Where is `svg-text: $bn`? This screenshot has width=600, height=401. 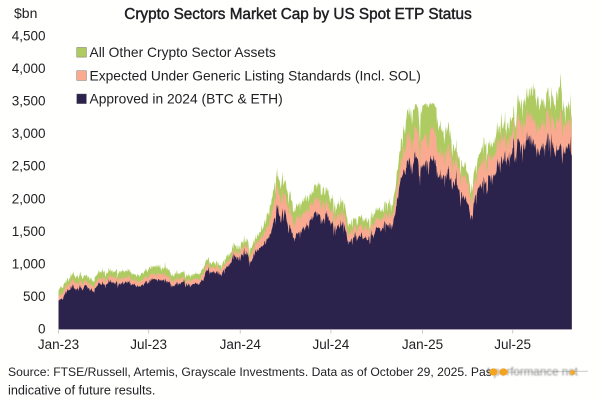
svg-text: $bn is located at coordinates (25, 13).